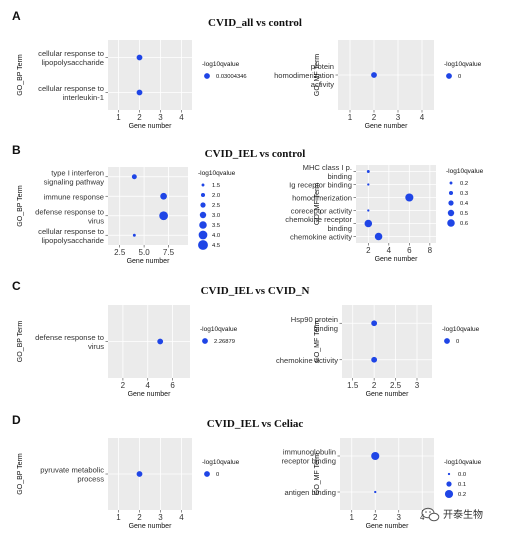 The width and height of the screenshot is (509, 536). What do you see at coordinates (216, 236) in the screenshot?
I see `legend-label: 4.0` at bounding box center [216, 236].